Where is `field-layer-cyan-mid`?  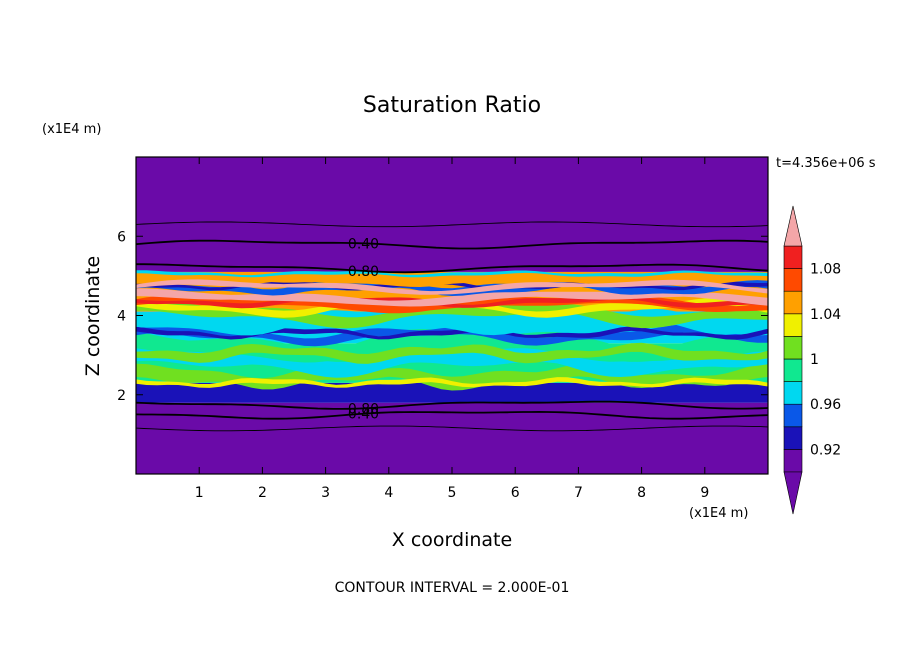 field-layer-cyan-mid is located at coordinates (452, 361).